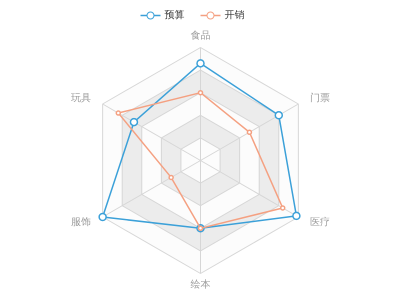 The image size is (400, 300). I want to click on spoke-label: 绘本, so click(200, 284).